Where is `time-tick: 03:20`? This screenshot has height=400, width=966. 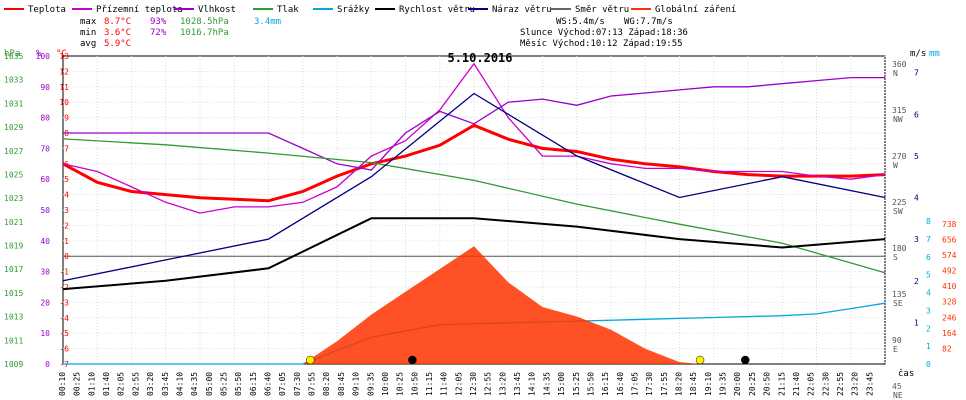 time-tick: 03:20 is located at coordinates (150, 384).